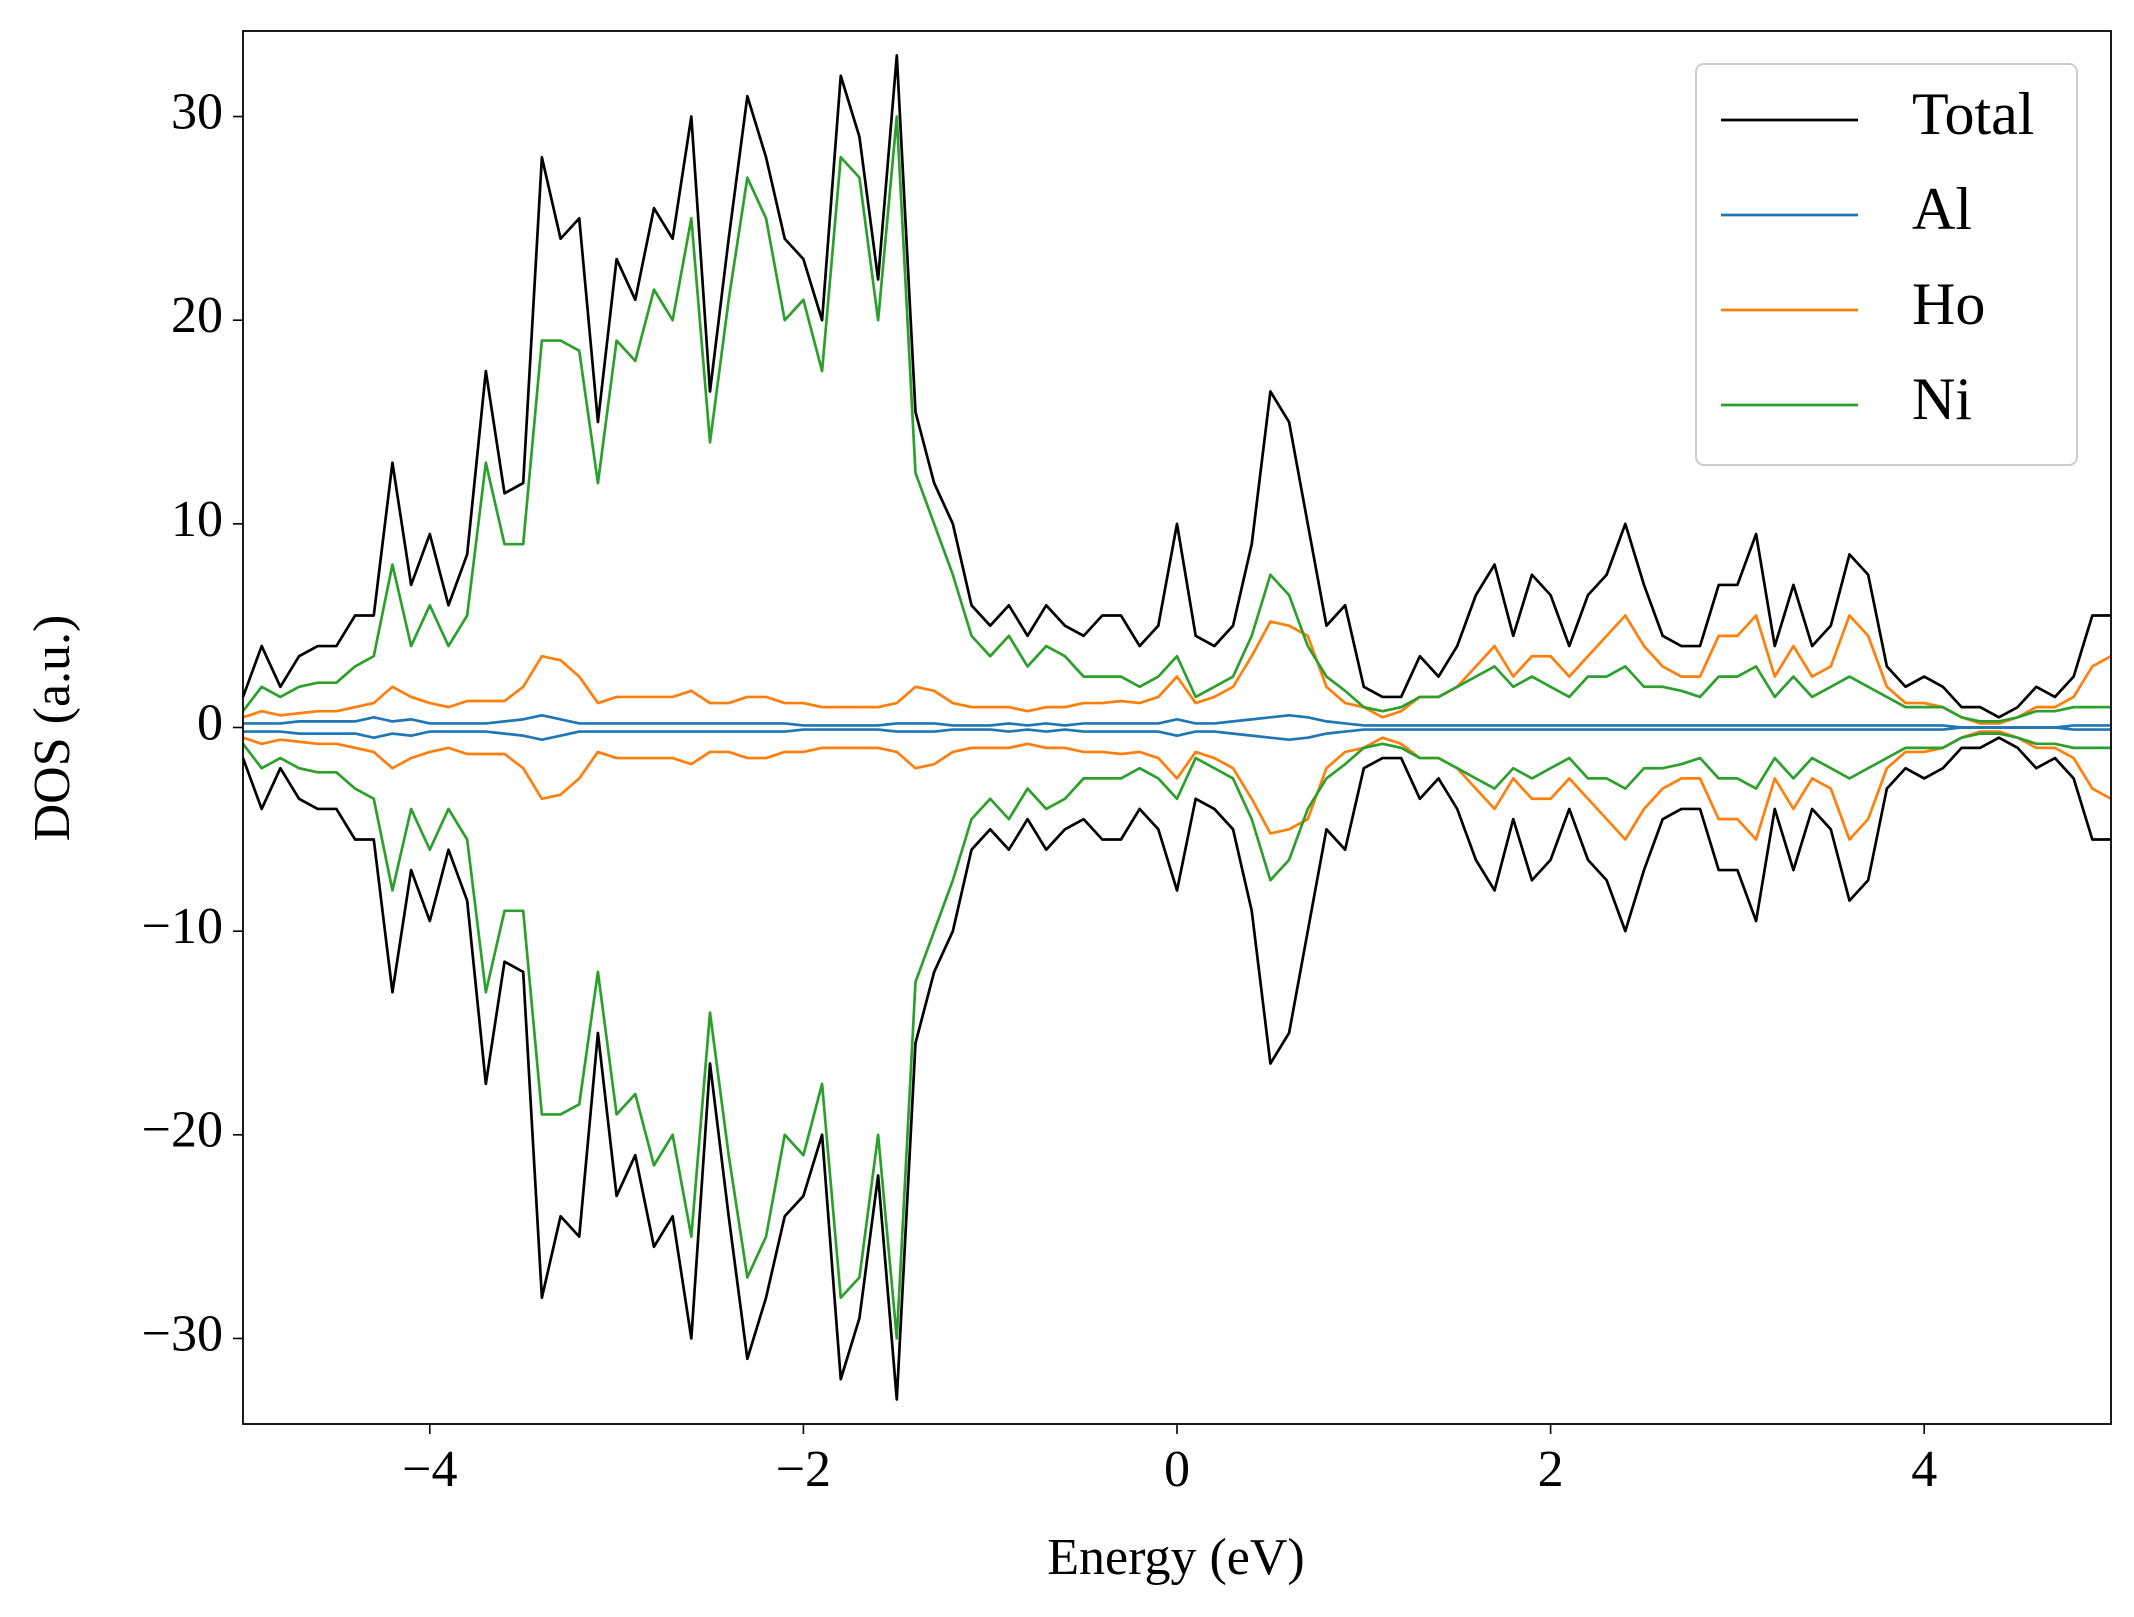  What do you see at coordinates (1924, 1469) in the screenshot?
I see `x-tick-label: 4` at bounding box center [1924, 1469].